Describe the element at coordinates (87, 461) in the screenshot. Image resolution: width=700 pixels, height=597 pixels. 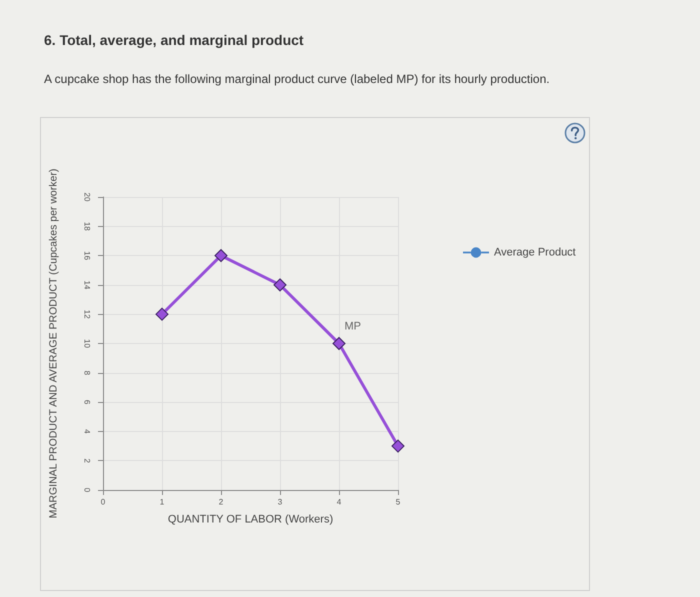
I see `y-tick-label: 2` at that location.